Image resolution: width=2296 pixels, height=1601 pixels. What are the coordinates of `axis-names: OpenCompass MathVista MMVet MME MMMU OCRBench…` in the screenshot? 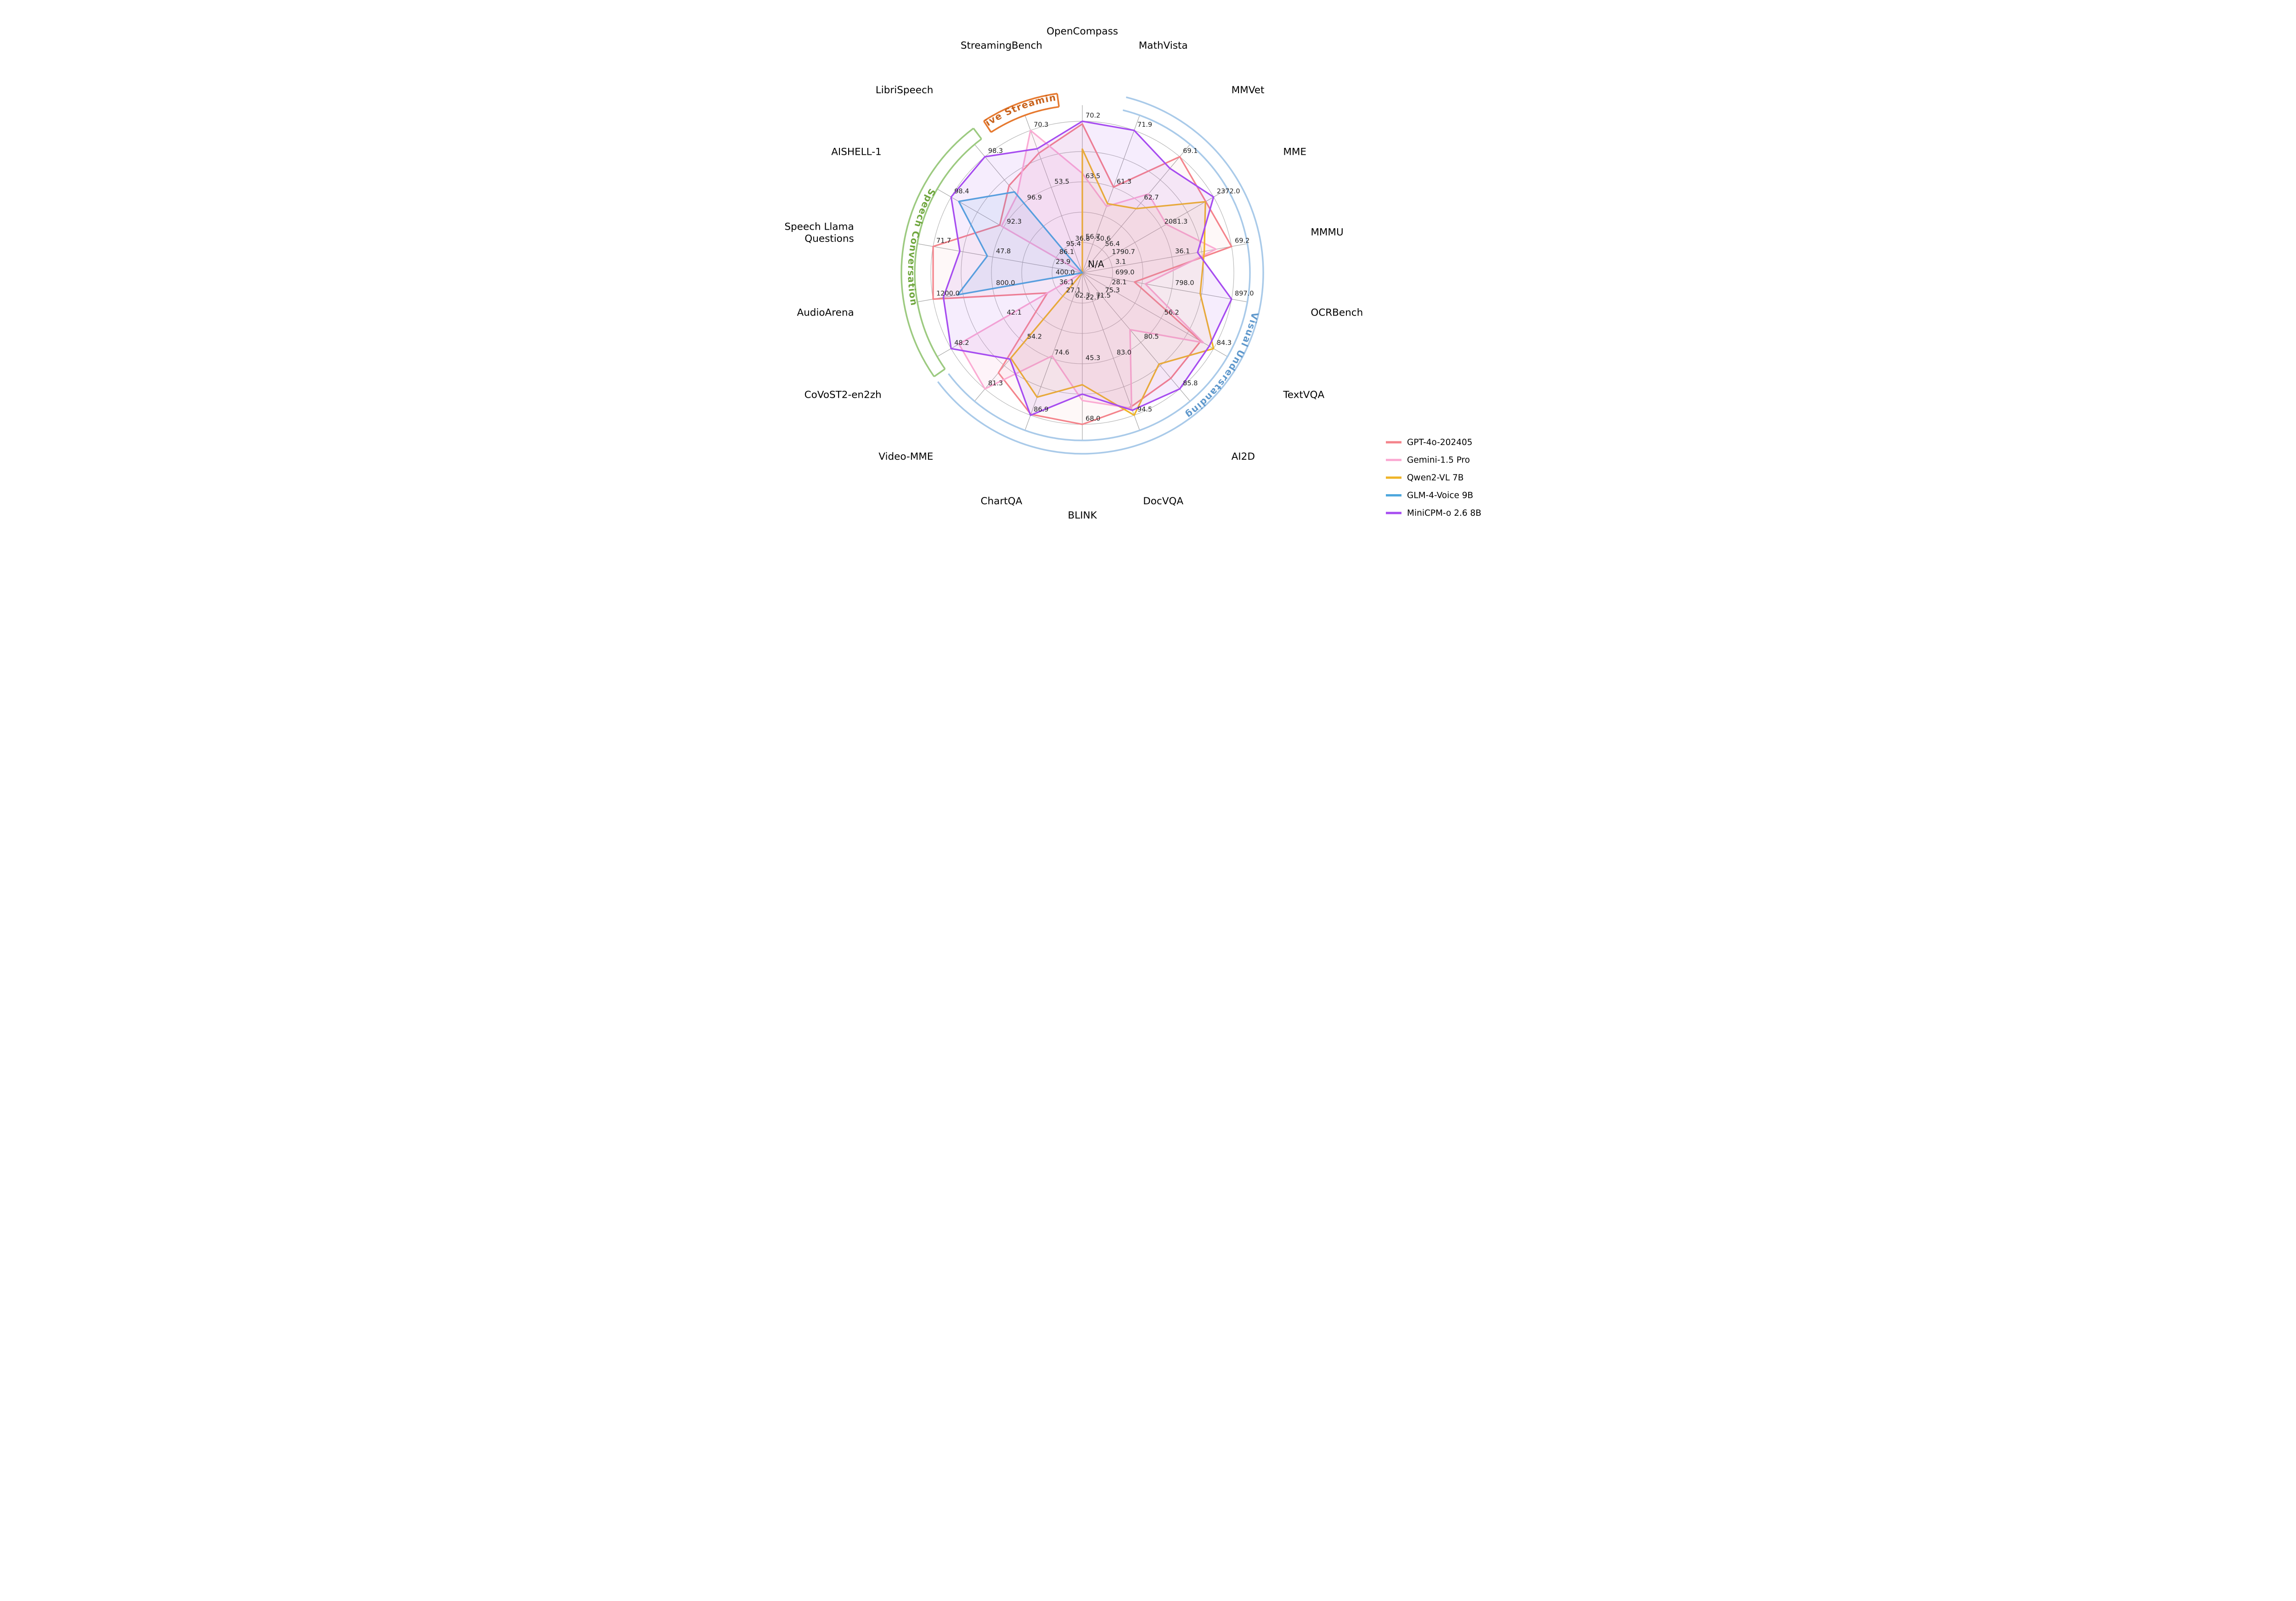 It's located at (1073, 273).